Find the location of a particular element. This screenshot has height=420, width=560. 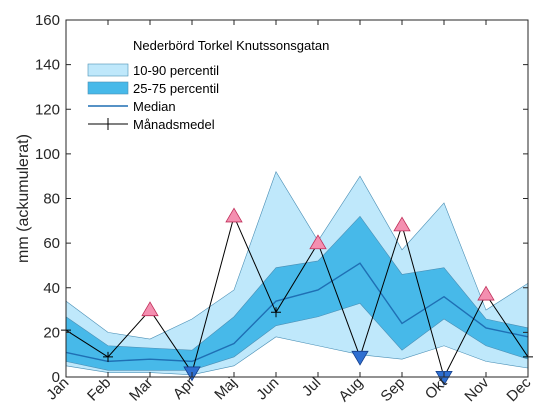

marker-triangle-down-aug is located at coordinates (360, 358).